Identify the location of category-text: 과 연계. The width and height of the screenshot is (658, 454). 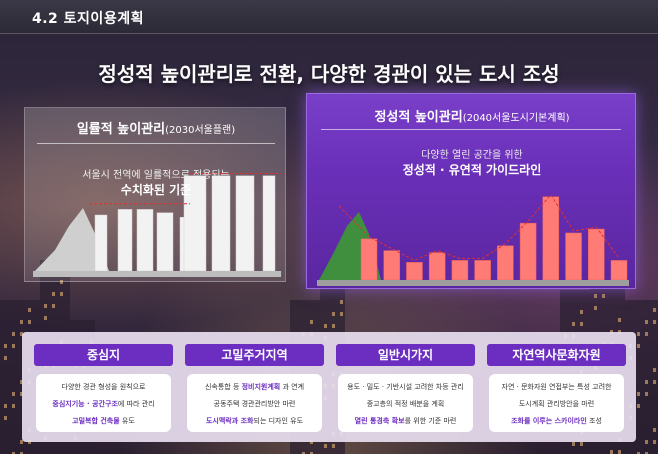
(292, 387).